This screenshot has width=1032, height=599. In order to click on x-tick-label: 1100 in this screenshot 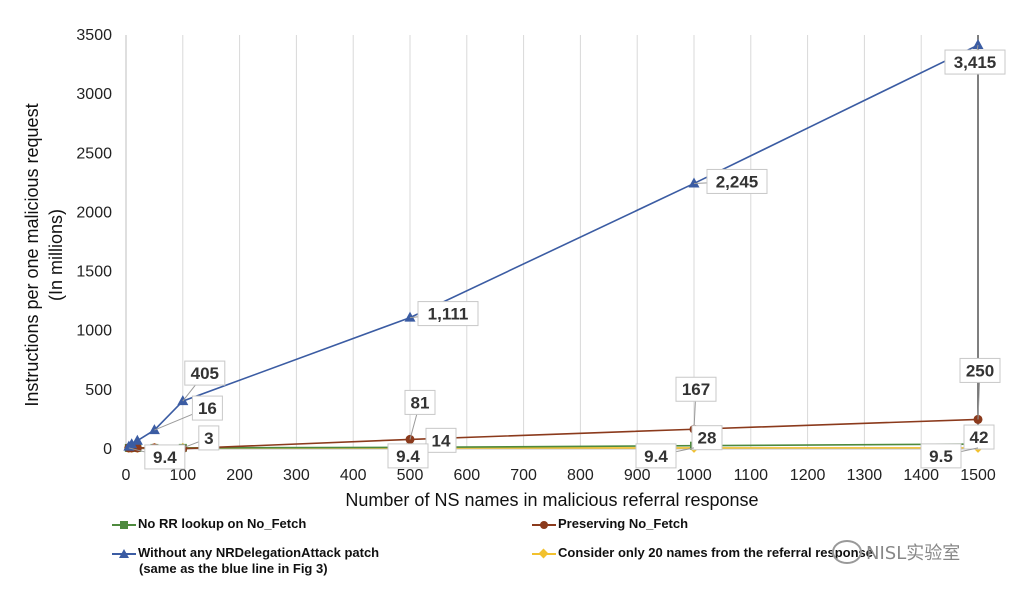, I will do `click(751, 475)`.